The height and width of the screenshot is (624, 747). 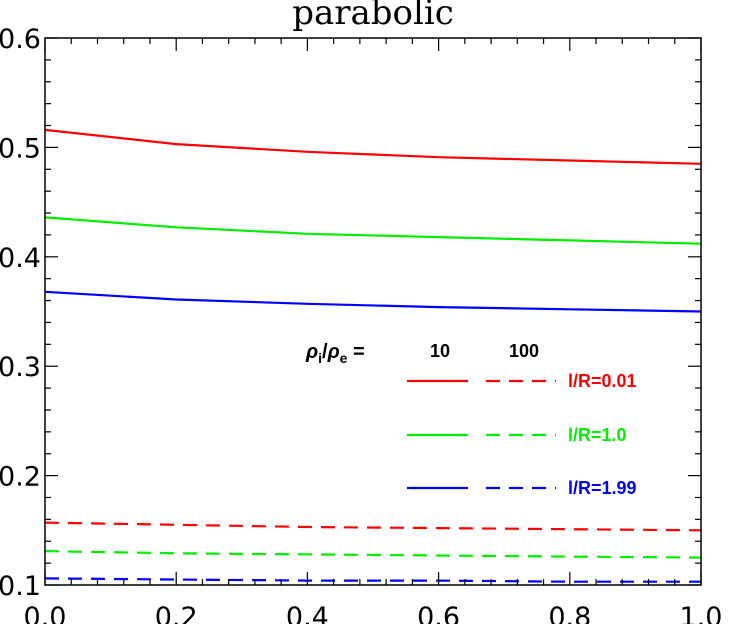 I want to click on x-tick-label: 0.8, so click(x=569, y=613).